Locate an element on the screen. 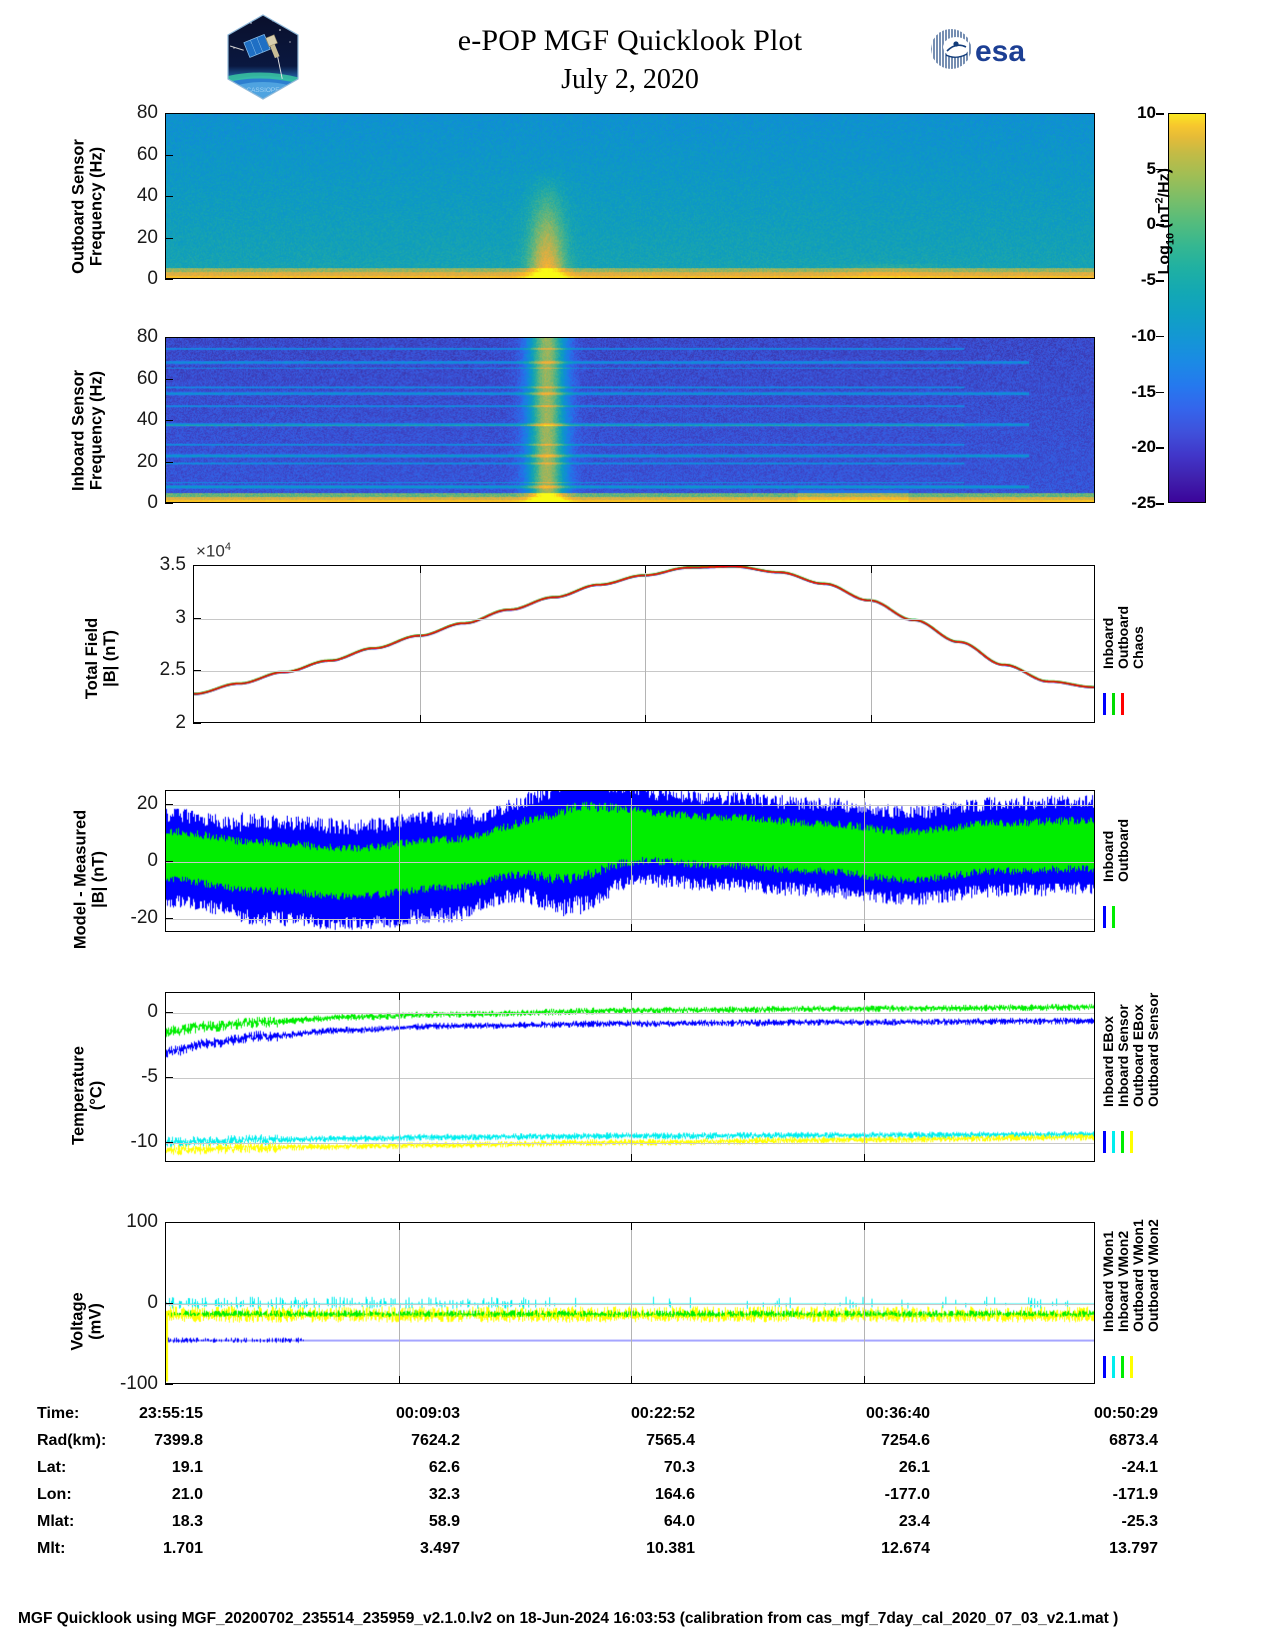 The height and width of the screenshot is (1650, 1275). colorbar-axis-label: Log10 (nT2/Hz) is located at coordinates (1165, 221).